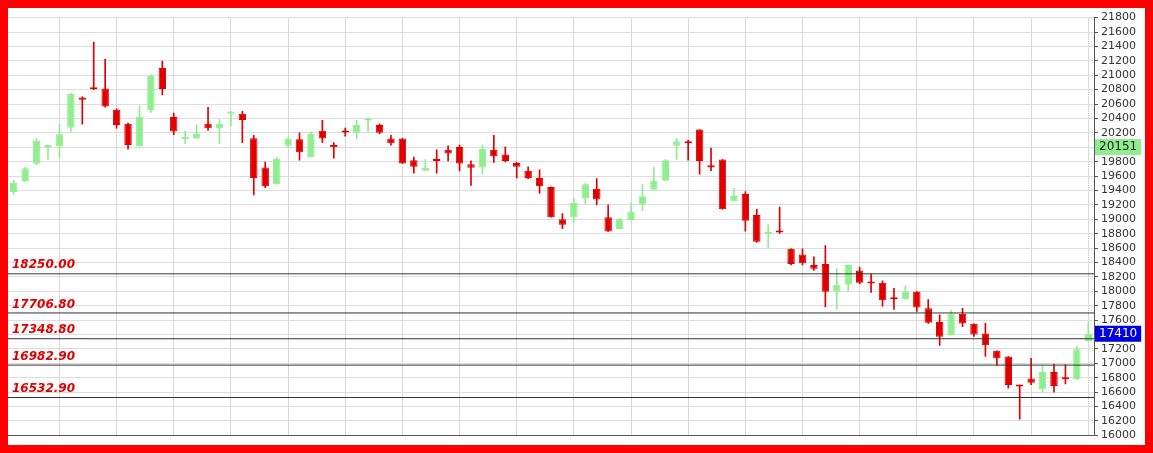 This screenshot has width=1153, height=453. Describe the element at coordinates (1119, 435) in the screenshot. I see `y-tick-label: 16000` at that location.